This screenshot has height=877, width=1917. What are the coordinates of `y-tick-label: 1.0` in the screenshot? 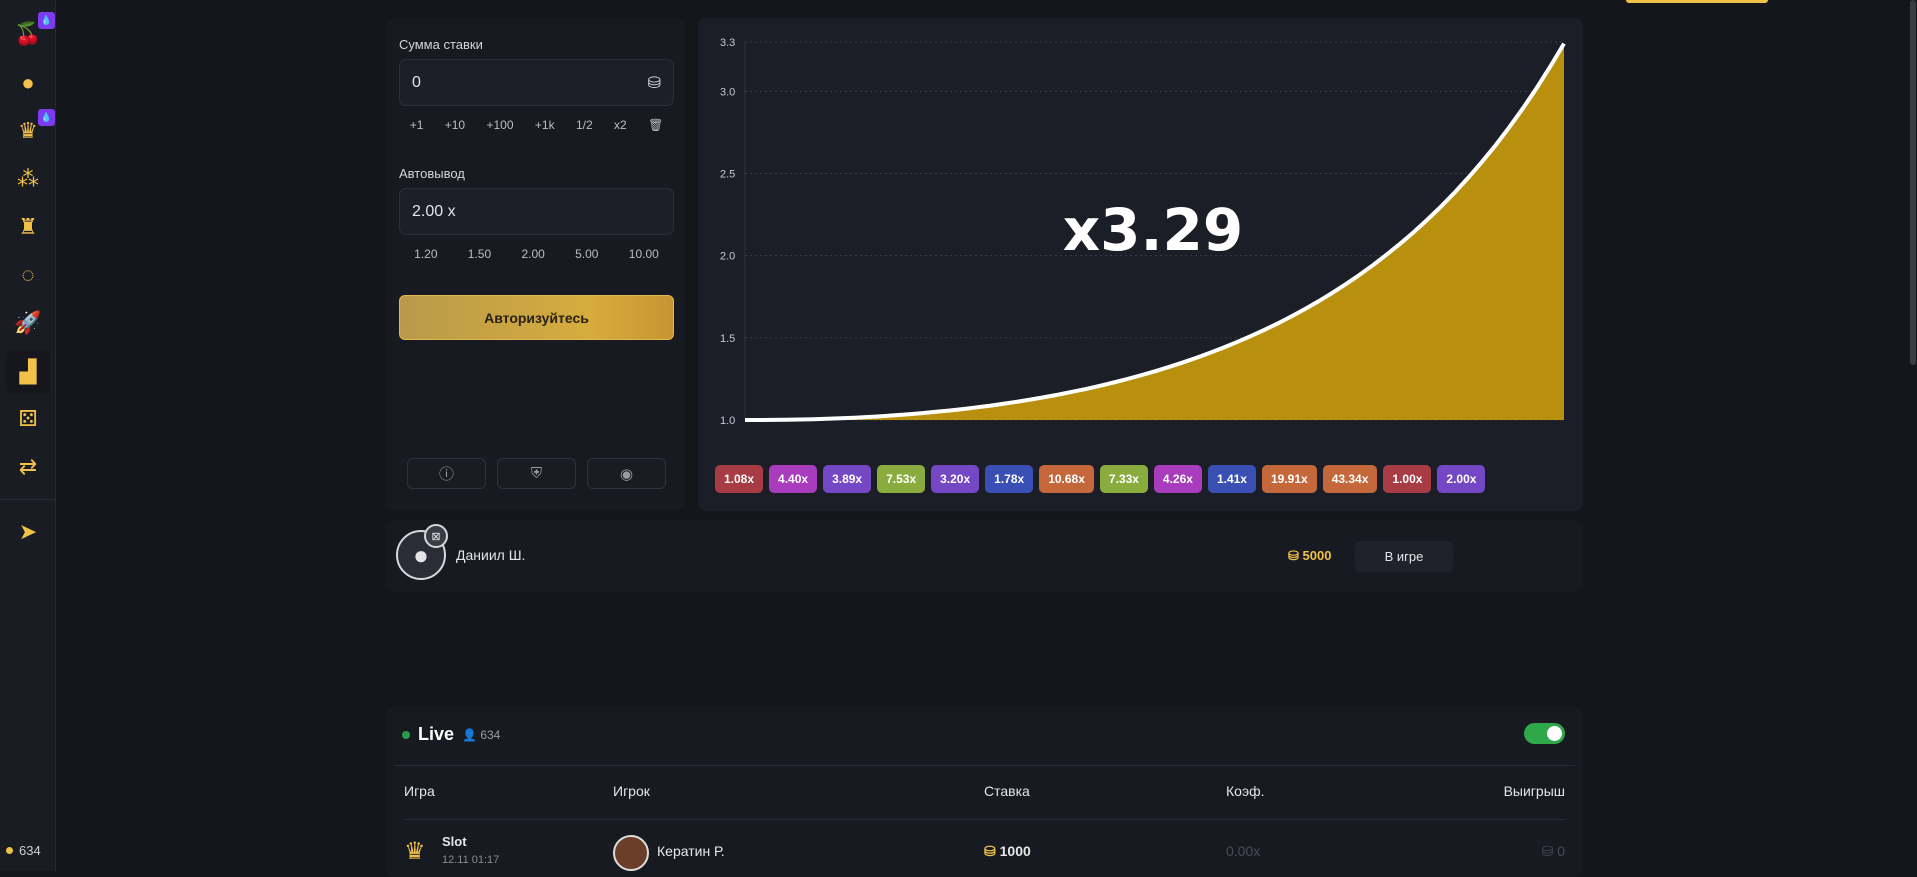 It's located at (727, 421).